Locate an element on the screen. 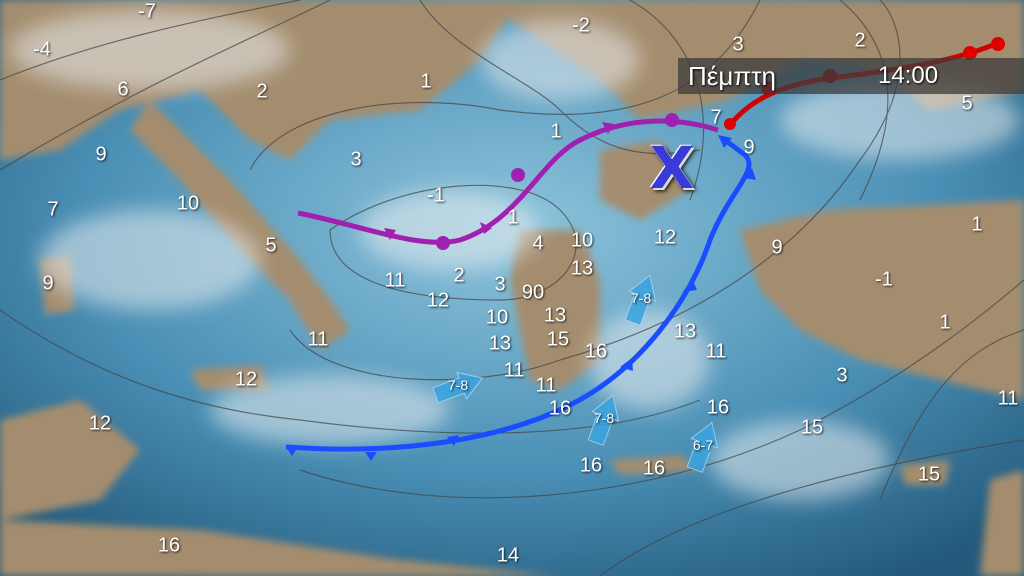 The image size is (1024, 576). low-pressure-marker: X is located at coordinates (672, 168).